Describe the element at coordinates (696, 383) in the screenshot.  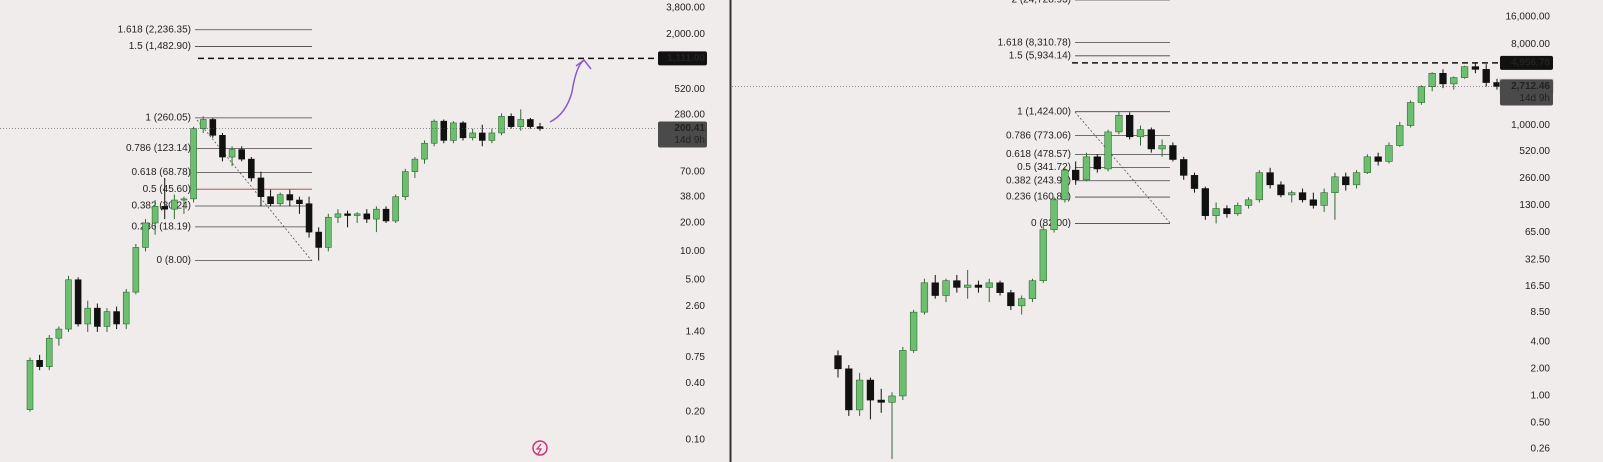
I see `y-tick-label: 0.40` at that location.